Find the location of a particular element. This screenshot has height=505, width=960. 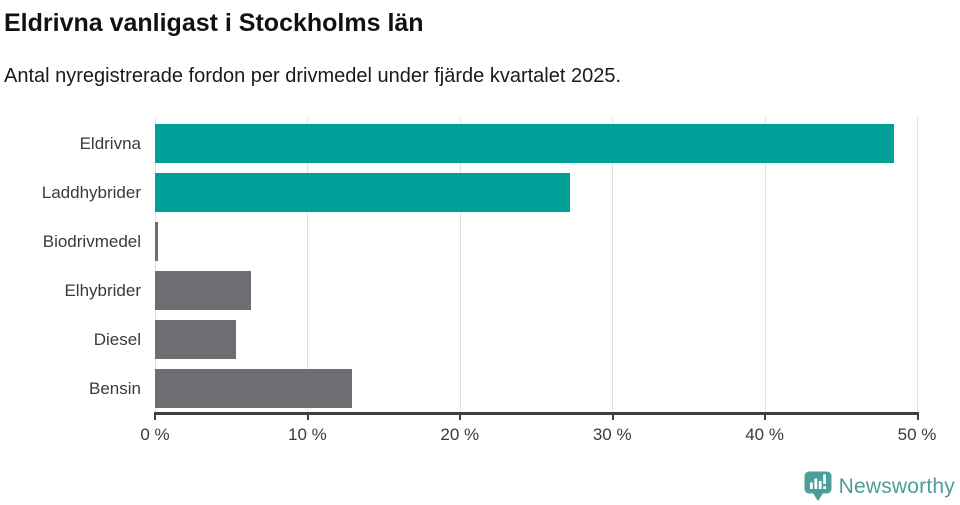

category-label: Diesel is located at coordinates (117, 339).